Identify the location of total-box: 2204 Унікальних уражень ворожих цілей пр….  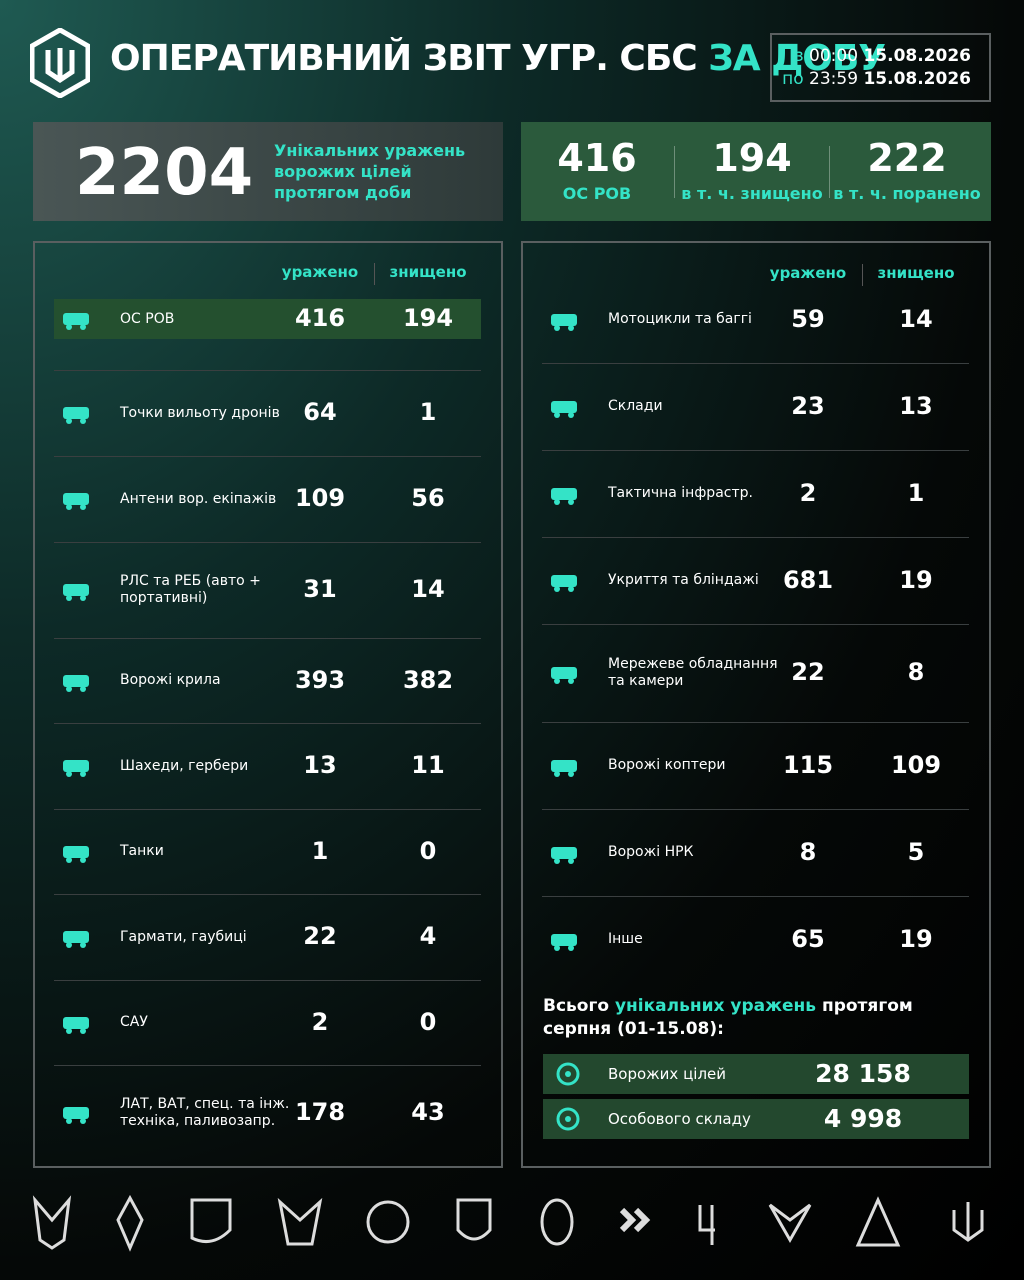
(268, 171).